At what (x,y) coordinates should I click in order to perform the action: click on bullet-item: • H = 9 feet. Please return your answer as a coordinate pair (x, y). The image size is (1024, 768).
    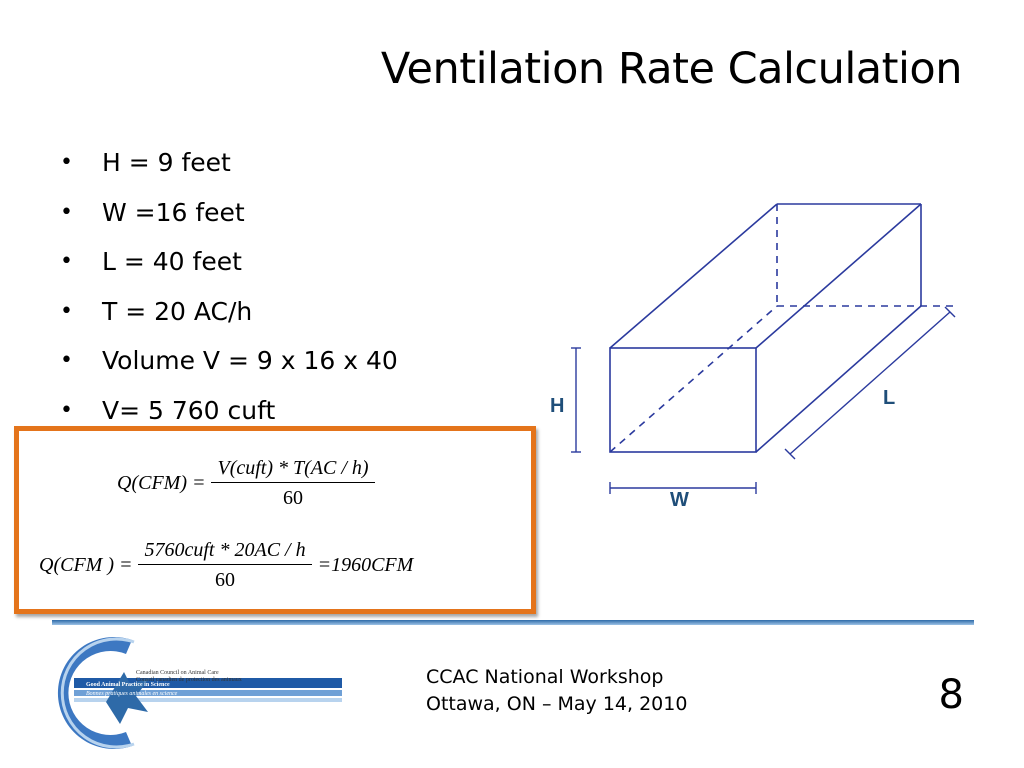
    Looking at the image, I should click on (229, 163).